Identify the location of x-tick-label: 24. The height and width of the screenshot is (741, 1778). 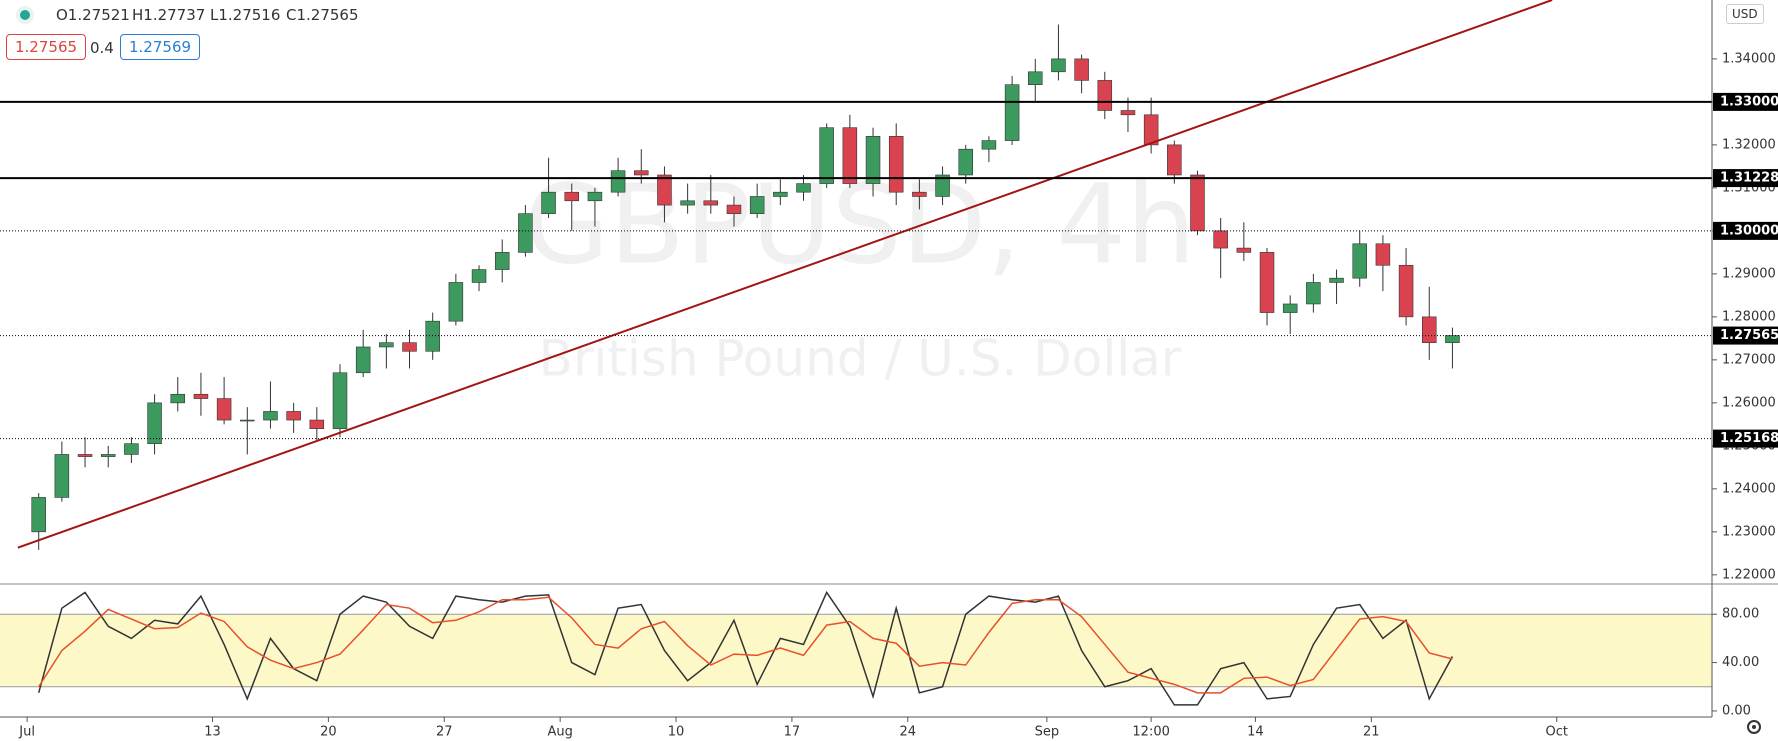
(908, 732).